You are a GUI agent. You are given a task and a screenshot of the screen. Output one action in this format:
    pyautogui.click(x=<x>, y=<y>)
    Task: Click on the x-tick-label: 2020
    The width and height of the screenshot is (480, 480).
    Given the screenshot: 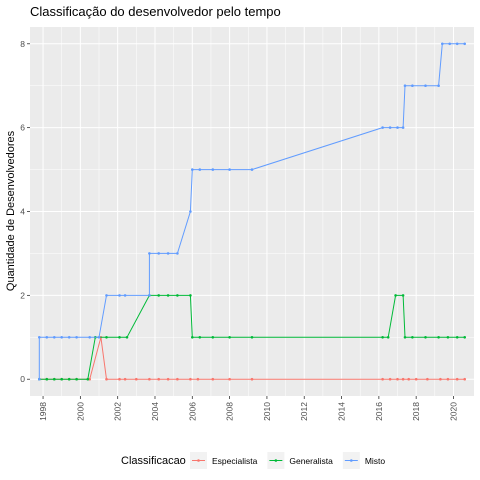 What is the action you would take?
    pyautogui.click(x=453, y=411)
    